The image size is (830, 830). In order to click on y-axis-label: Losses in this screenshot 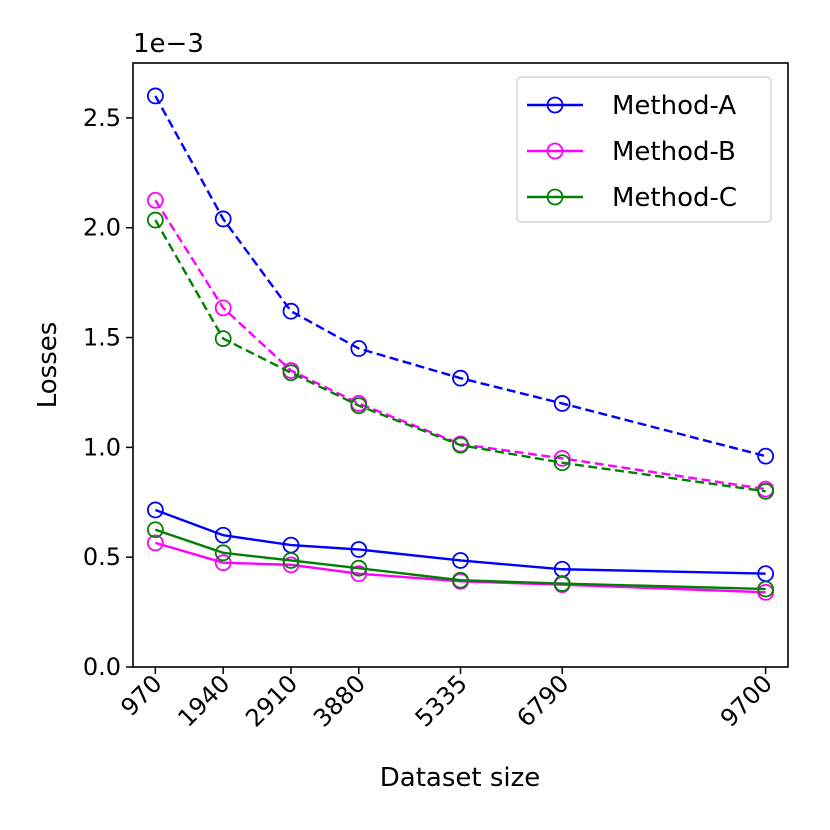, I will do `click(48, 365)`.